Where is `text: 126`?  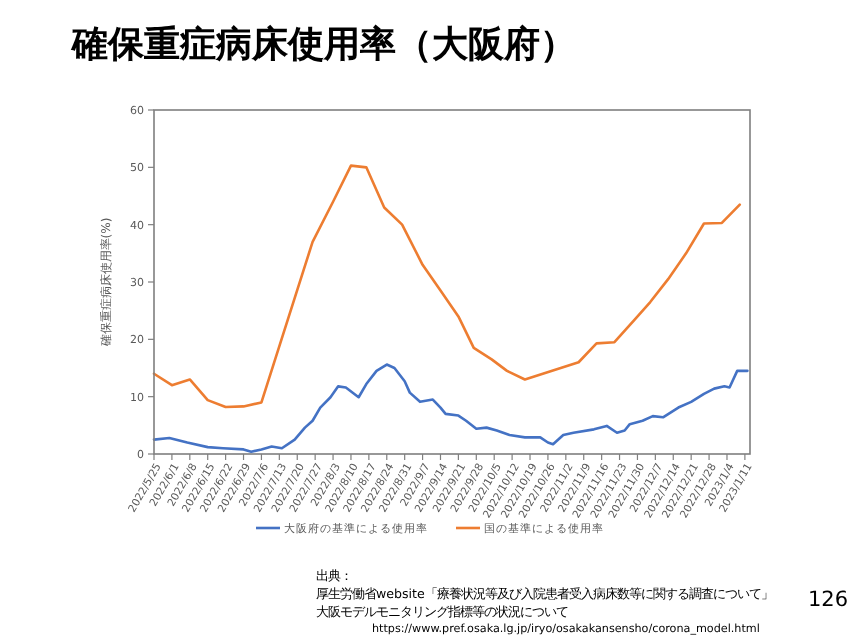 text: 126 is located at coordinates (828, 600).